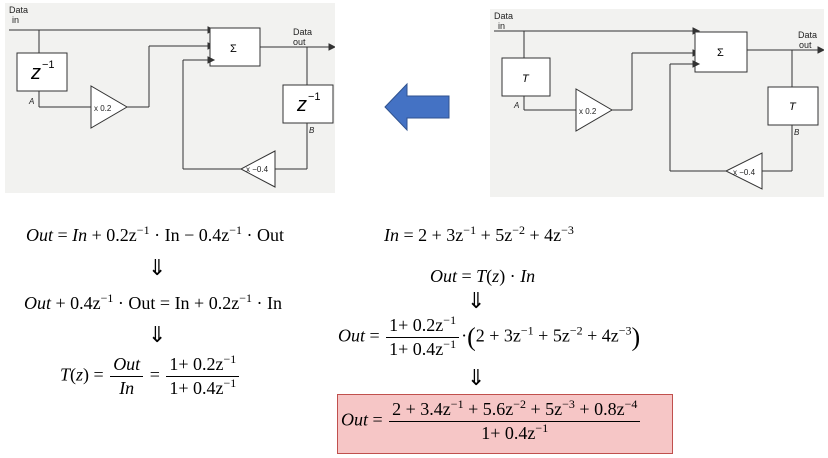  I want to click on left-data-in-label-2: in, so click(15, 20).